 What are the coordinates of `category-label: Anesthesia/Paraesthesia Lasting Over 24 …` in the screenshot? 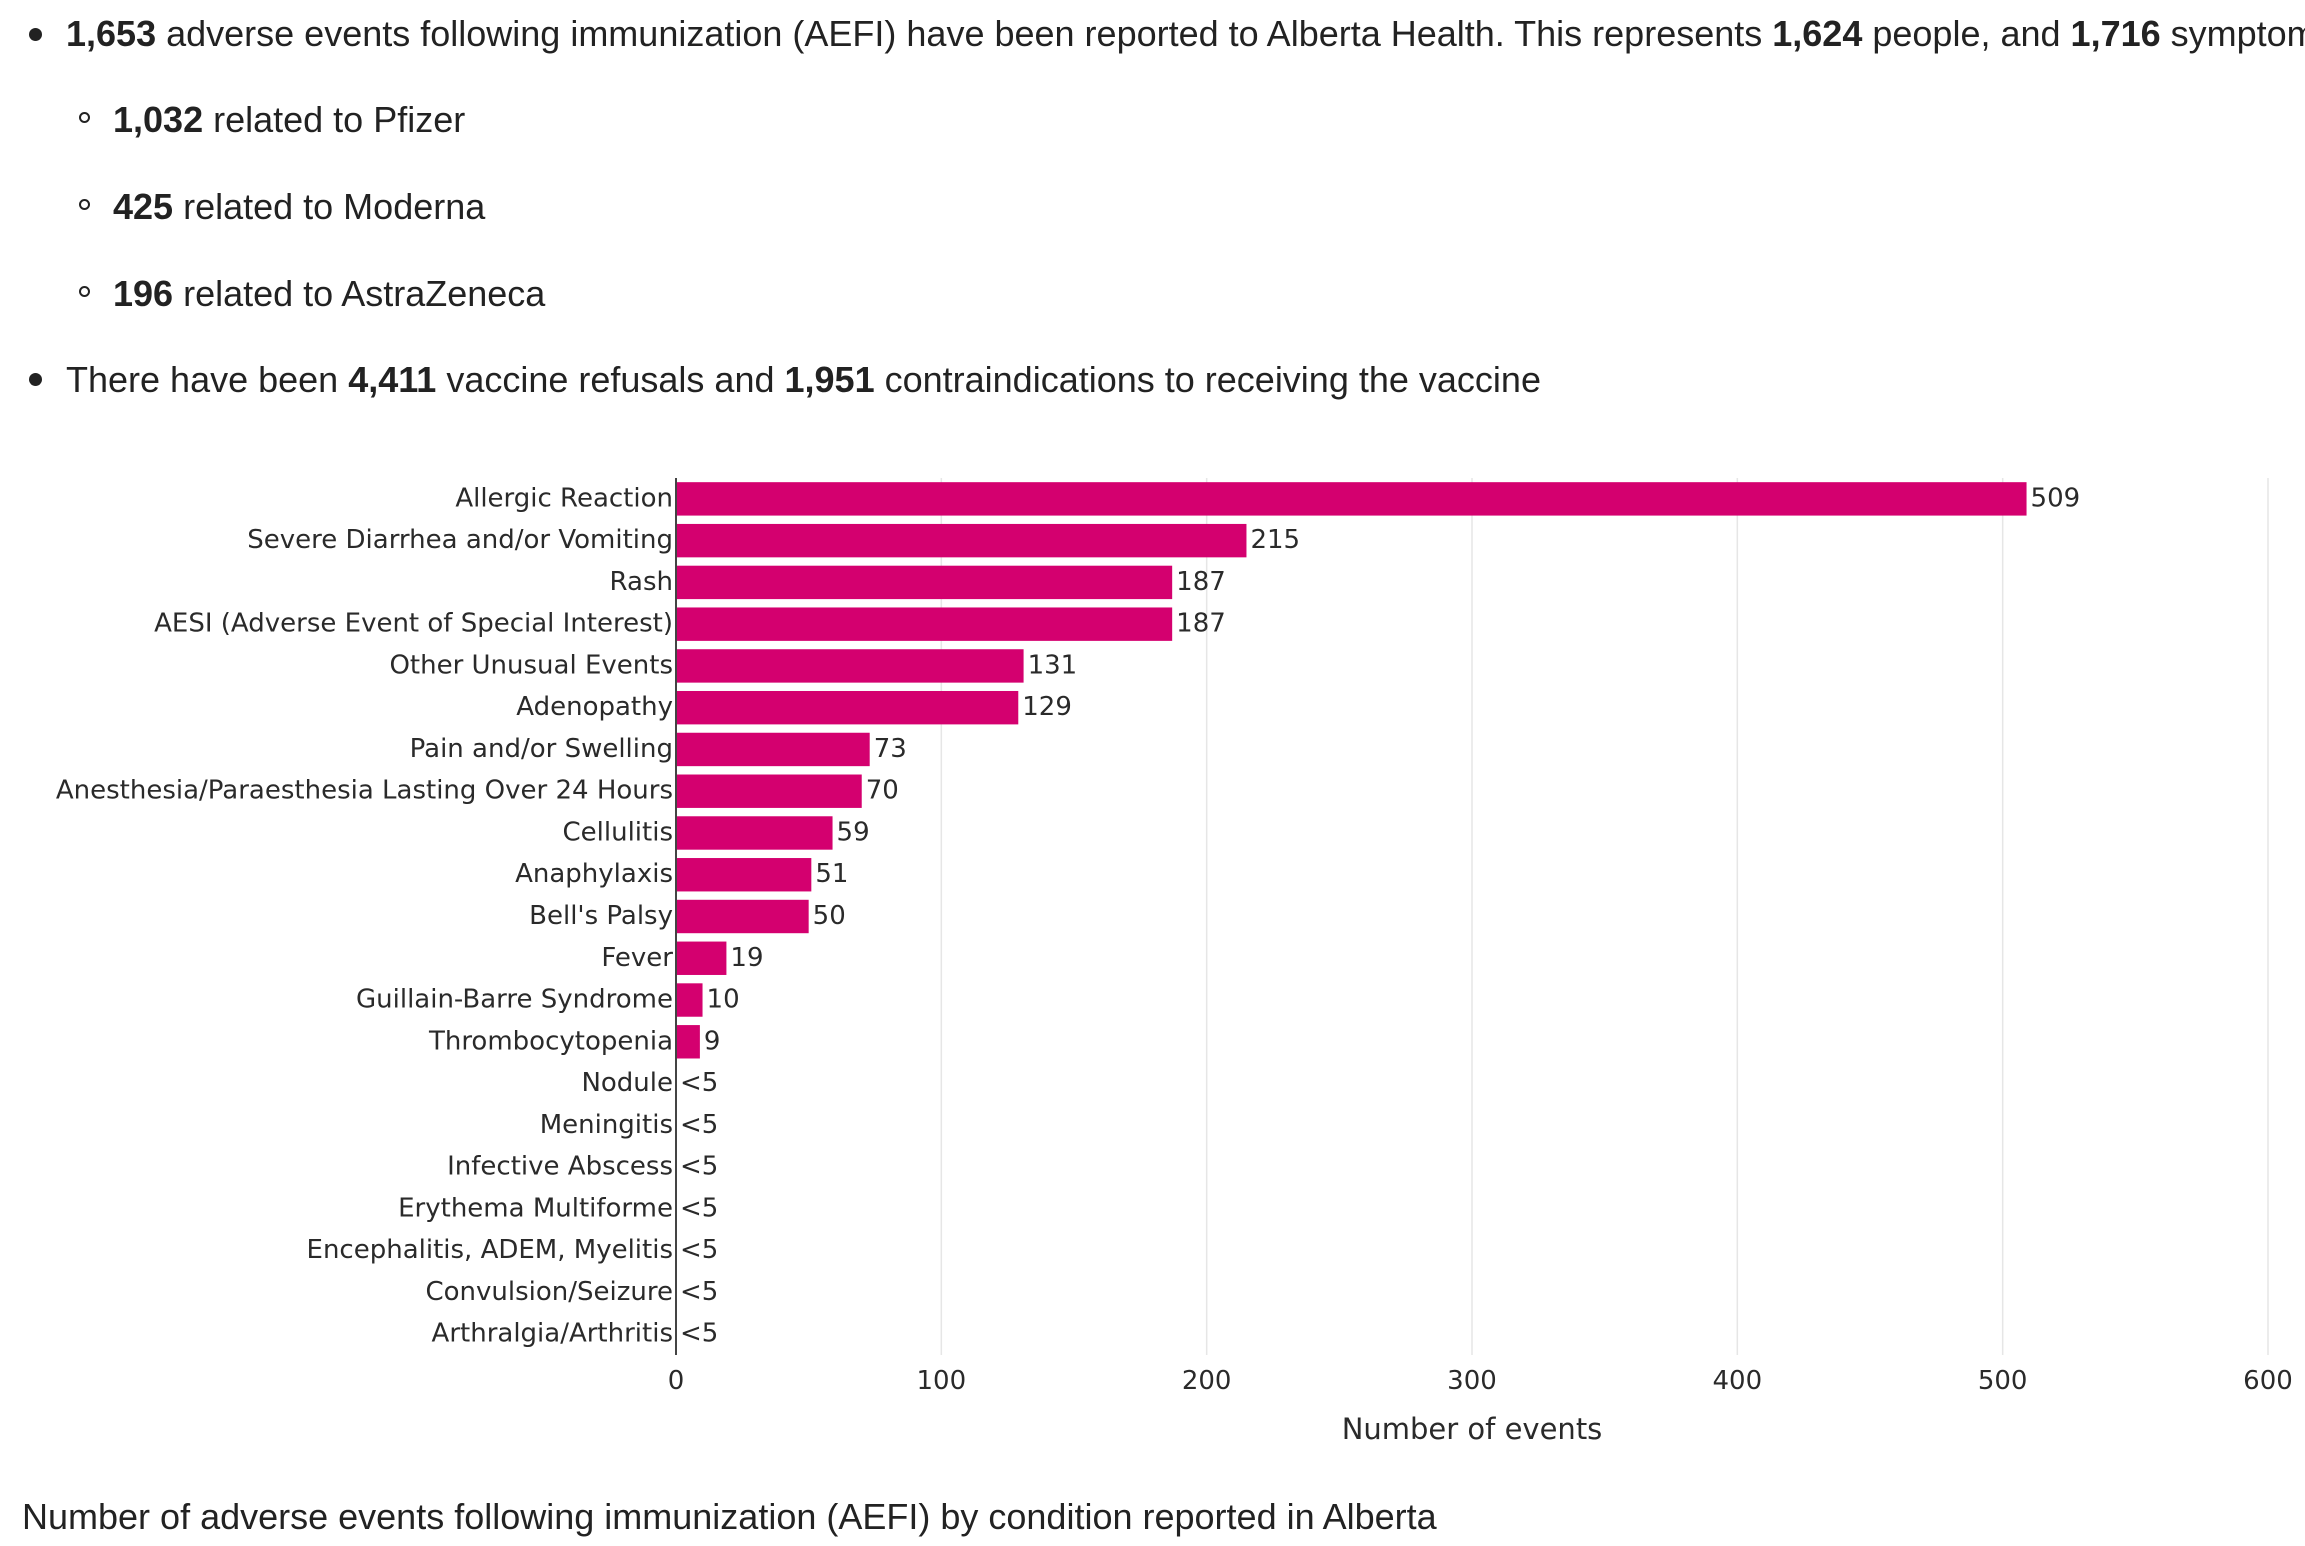 It's located at (364, 791).